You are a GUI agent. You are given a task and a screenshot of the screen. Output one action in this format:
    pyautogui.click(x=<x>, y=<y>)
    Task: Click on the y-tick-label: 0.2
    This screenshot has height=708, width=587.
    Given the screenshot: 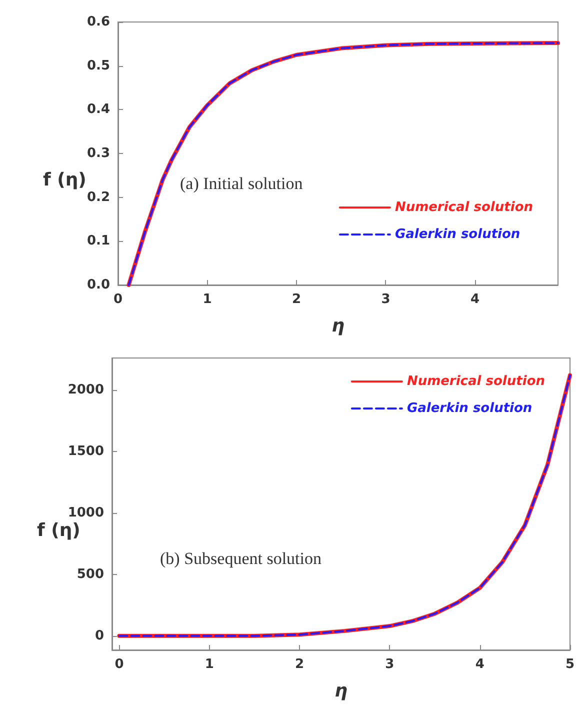 What is the action you would take?
    pyautogui.click(x=98, y=197)
    